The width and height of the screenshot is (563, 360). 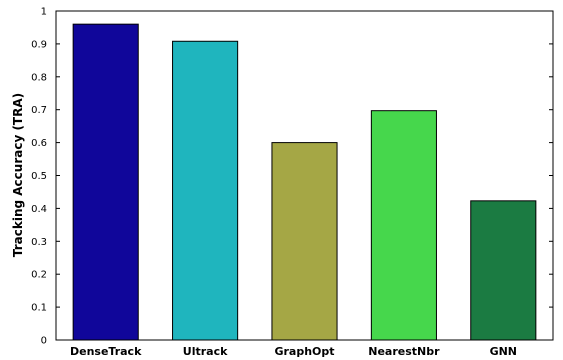 What do you see at coordinates (39, 275) in the screenshot?
I see `y-tick-label: 0.2` at bounding box center [39, 275].